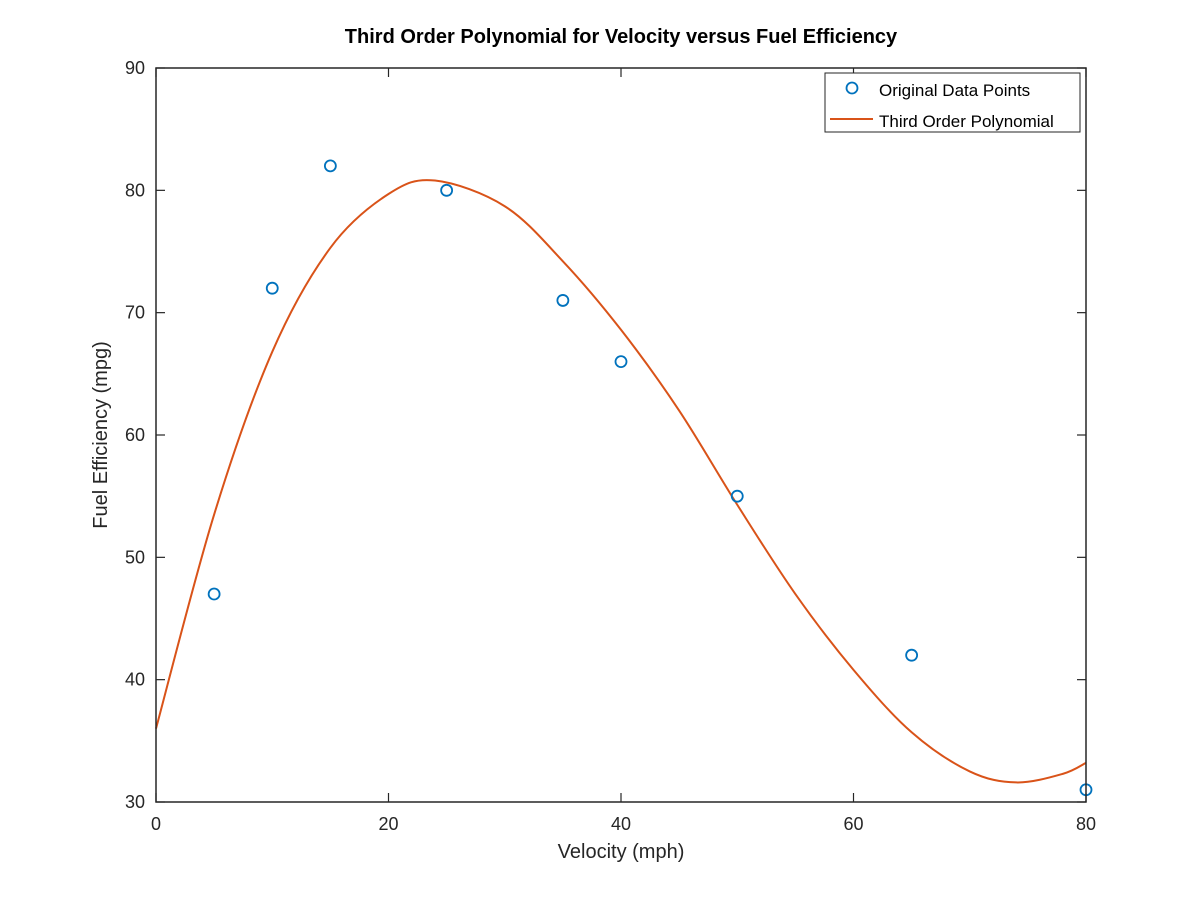 Image resolution: width=1200 pixels, height=900 pixels. I want to click on legend-label-original-data: Original Data Points, so click(954, 90).